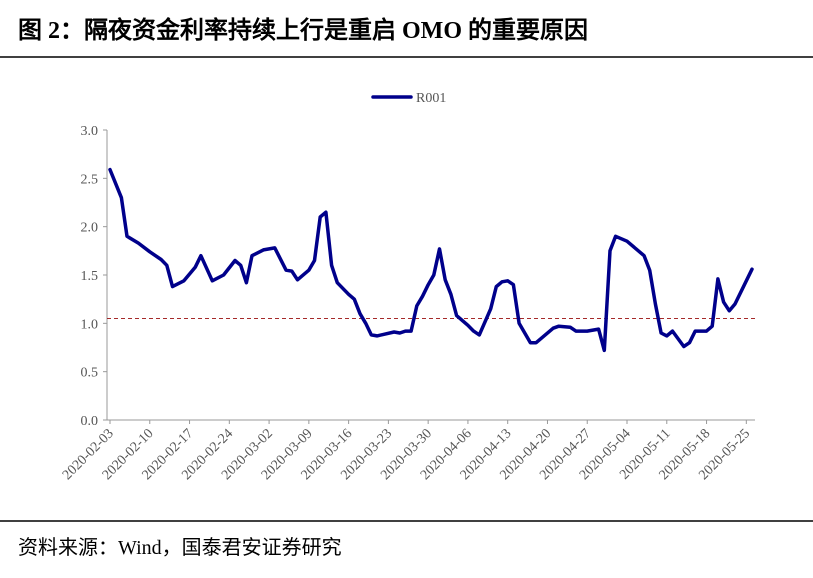  I want to click on source-note: 资料来源：Wind，国泰君安证券研究, so click(180, 547).